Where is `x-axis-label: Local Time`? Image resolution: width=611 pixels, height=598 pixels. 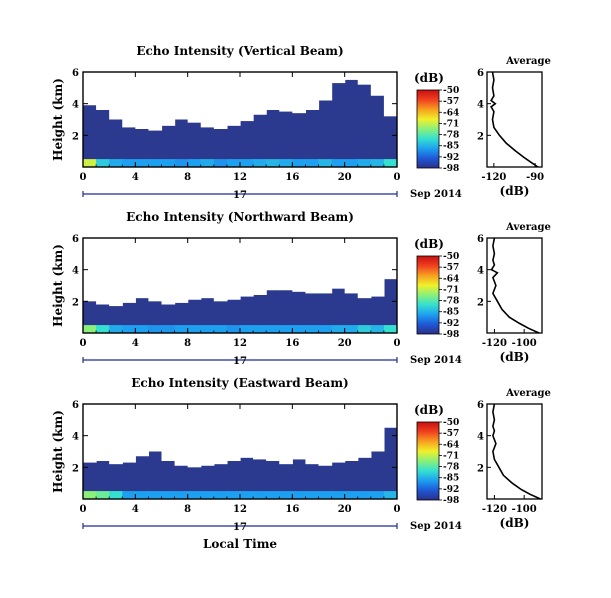
x-axis-label: Local Time is located at coordinates (240, 544).